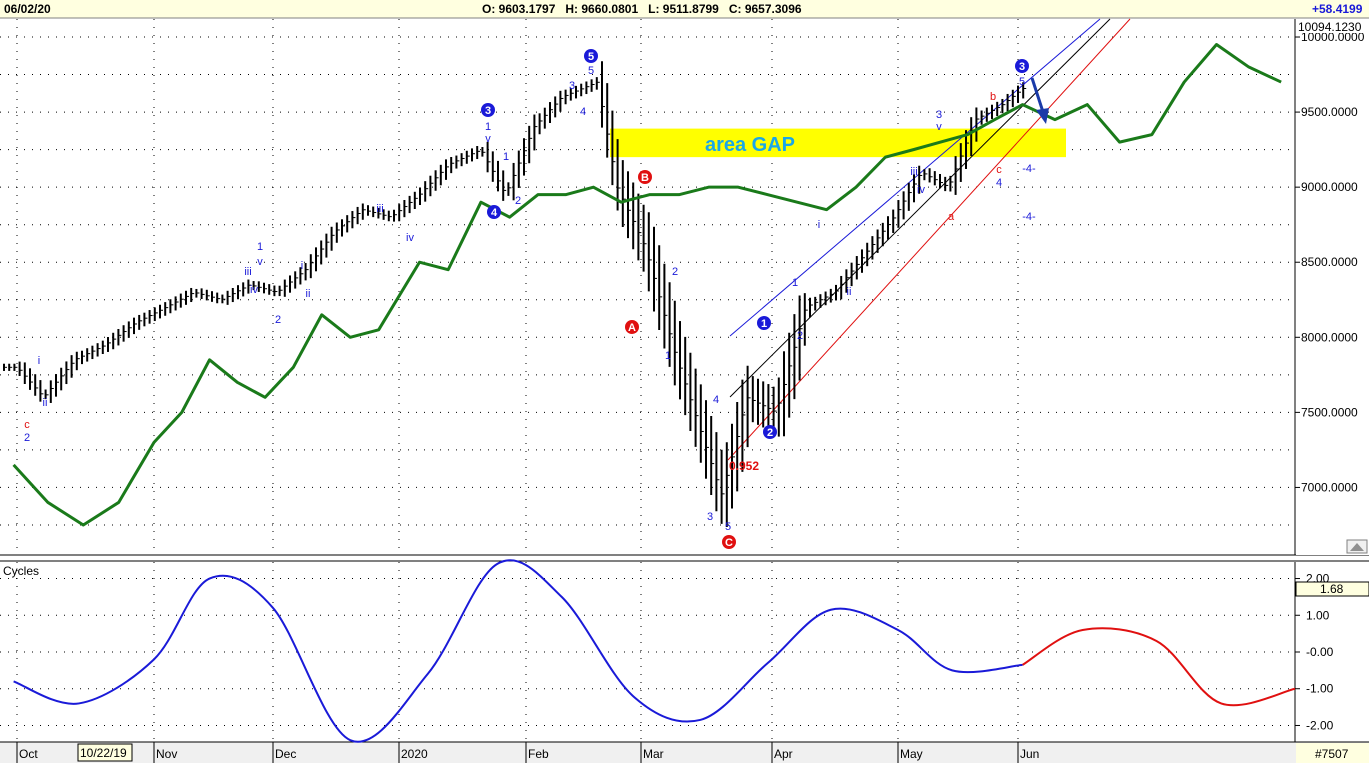 Image resolution: width=1369 pixels, height=768 pixels. Describe the element at coordinates (951, 217) in the screenshot. I see `wave-label: a` at that location.